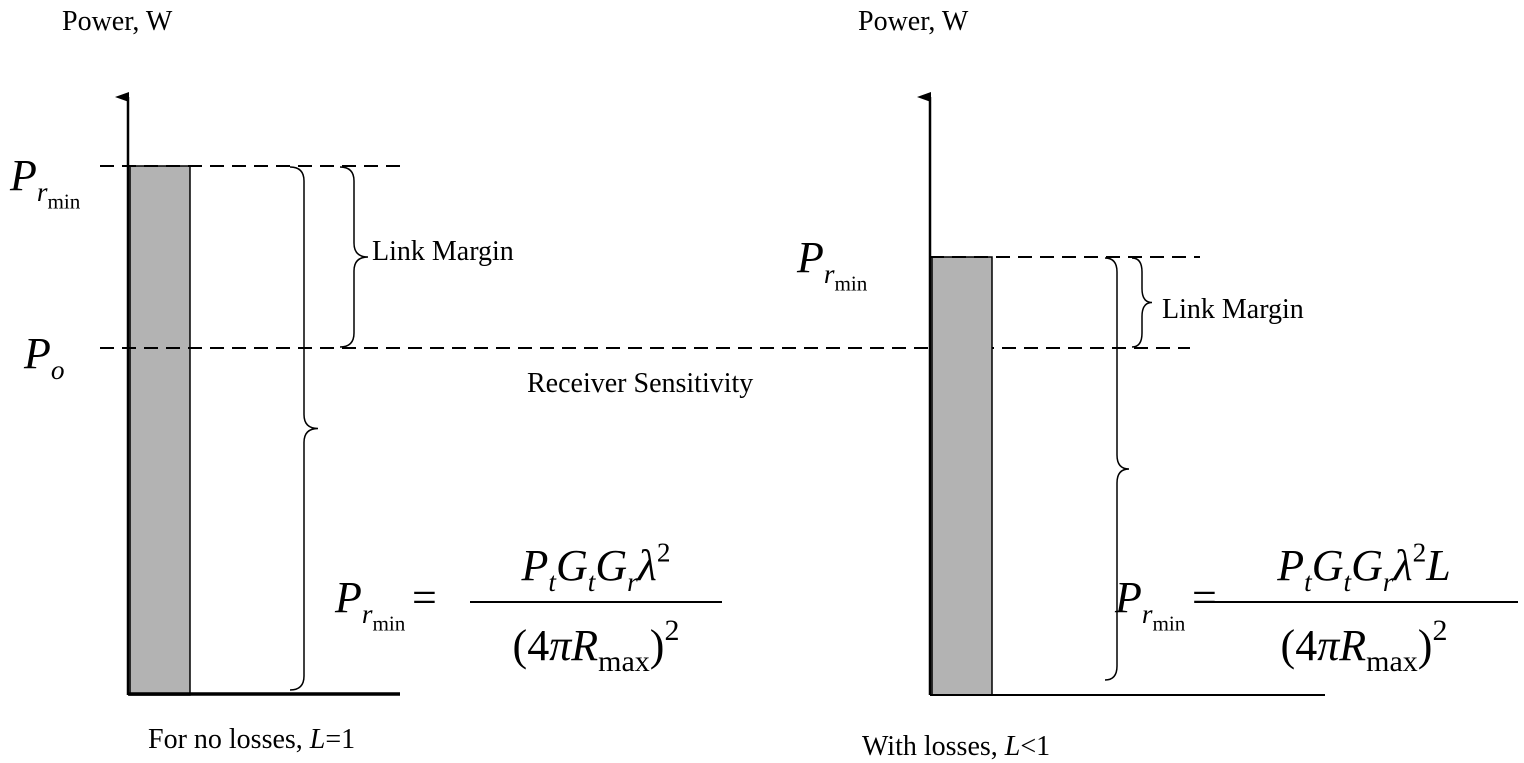 The image size is (1524, 763). I want to click on left-bar, so click(160, 430).